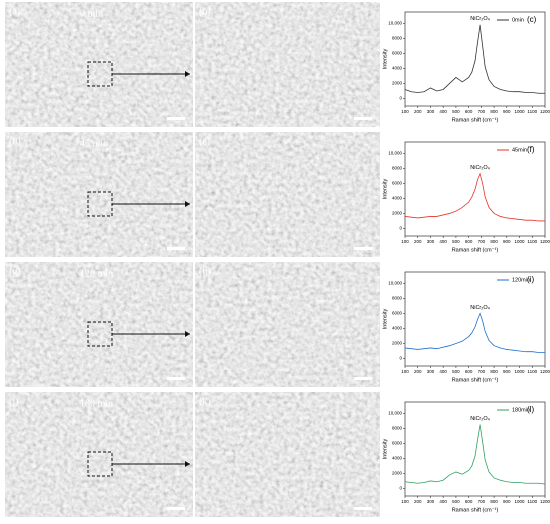 Image resolution: width=550 pixels, height=524 pixels. I want to click on panel-label: (h), so click(205, 271).